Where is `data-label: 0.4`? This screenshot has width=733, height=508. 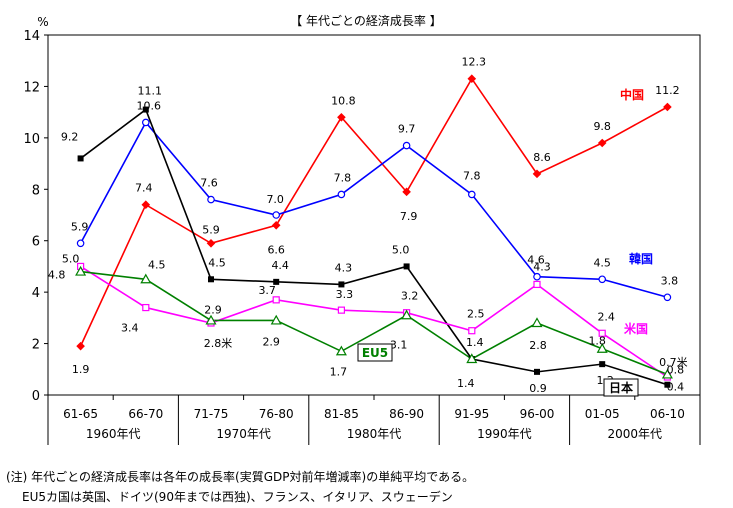
data-label: 0.4 is located at coordinates (676, 387).